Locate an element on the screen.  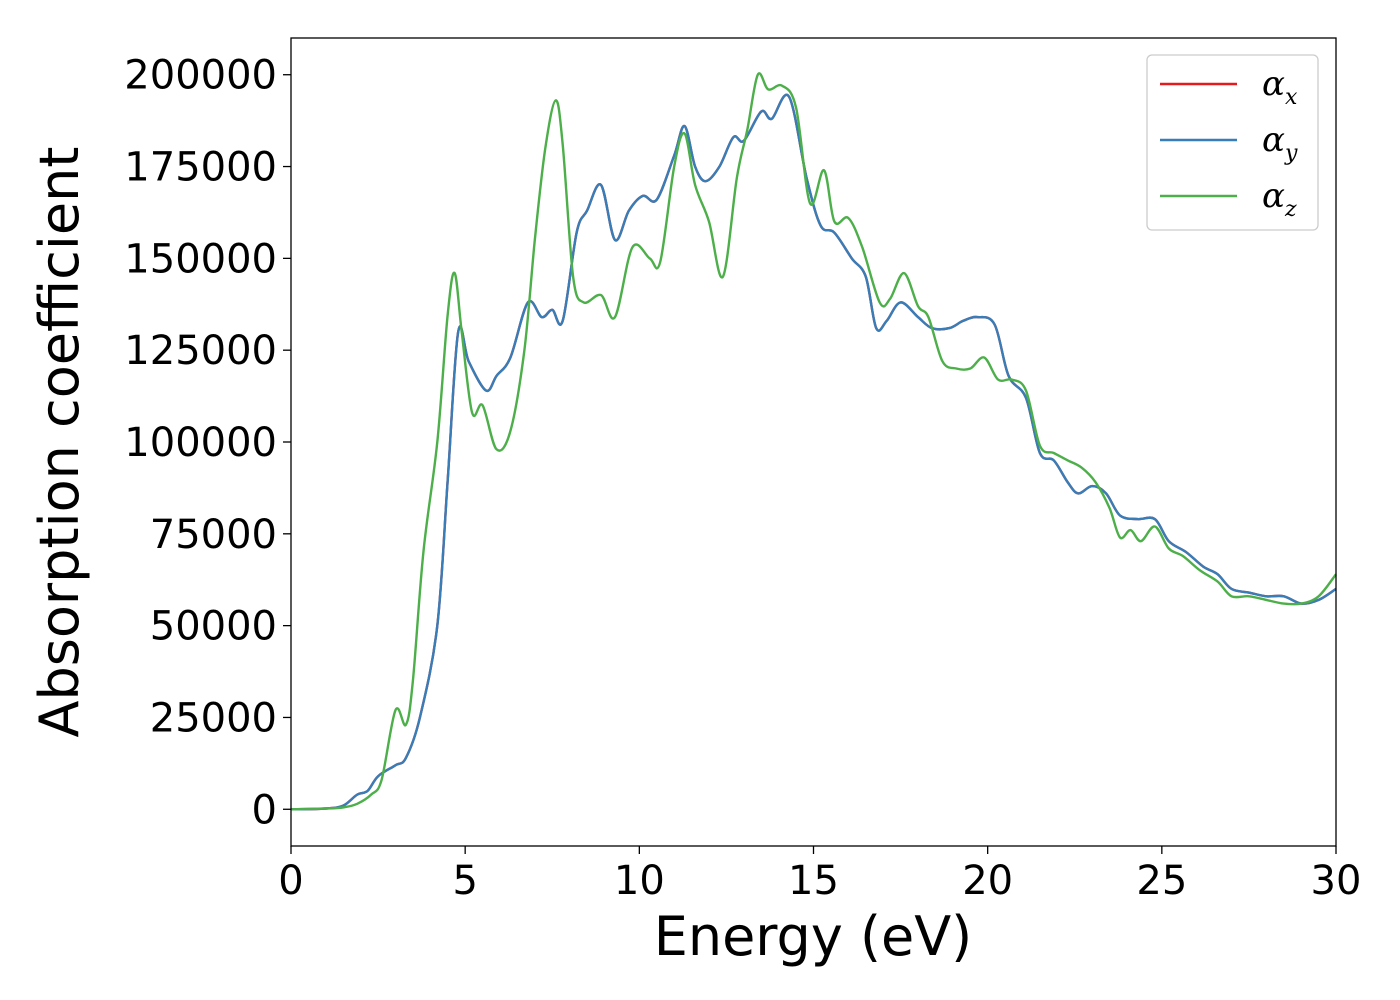
y-tick-label: 200000 is located at coordinates (200, 76).